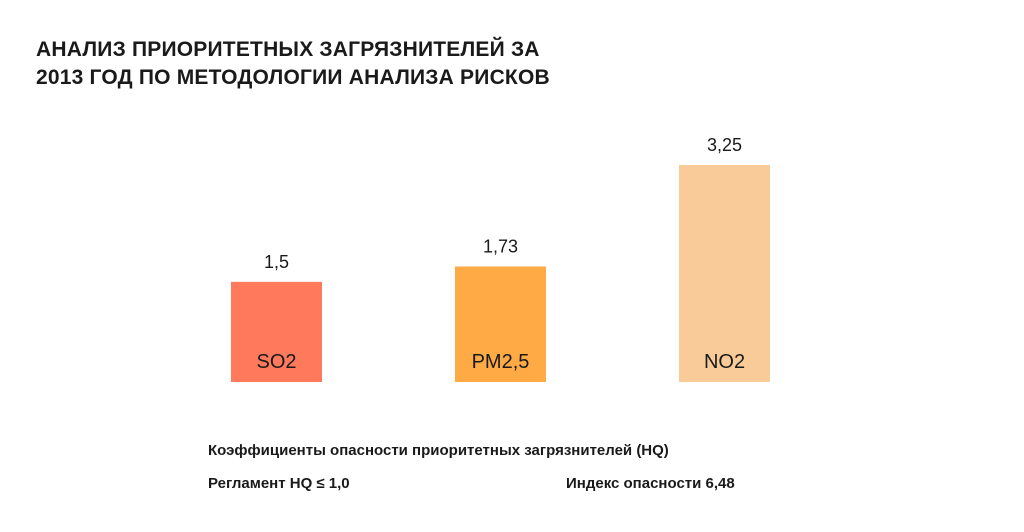 This screenshot has height=532, width=1024. Describe the element at coordinates (276, 331) in the screenshot. I see `bar-so2` at that location.